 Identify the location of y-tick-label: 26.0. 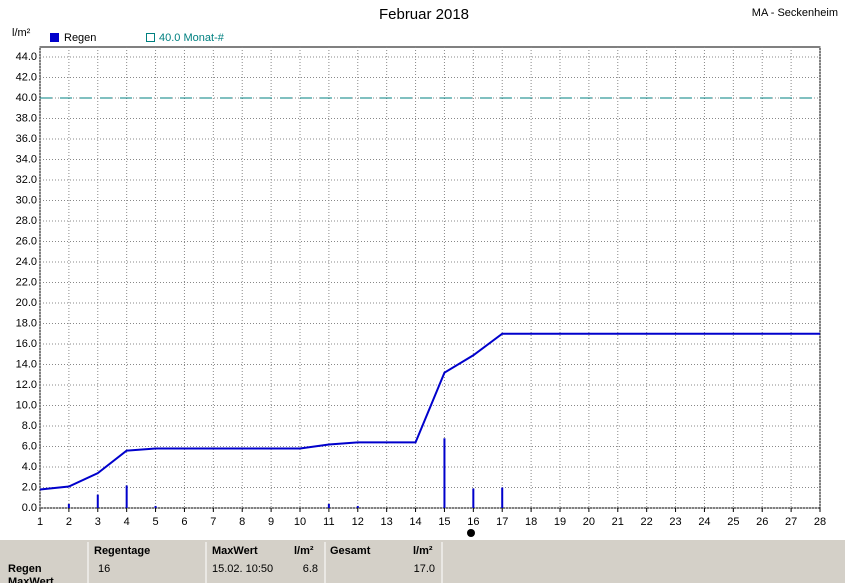
(26, 241).